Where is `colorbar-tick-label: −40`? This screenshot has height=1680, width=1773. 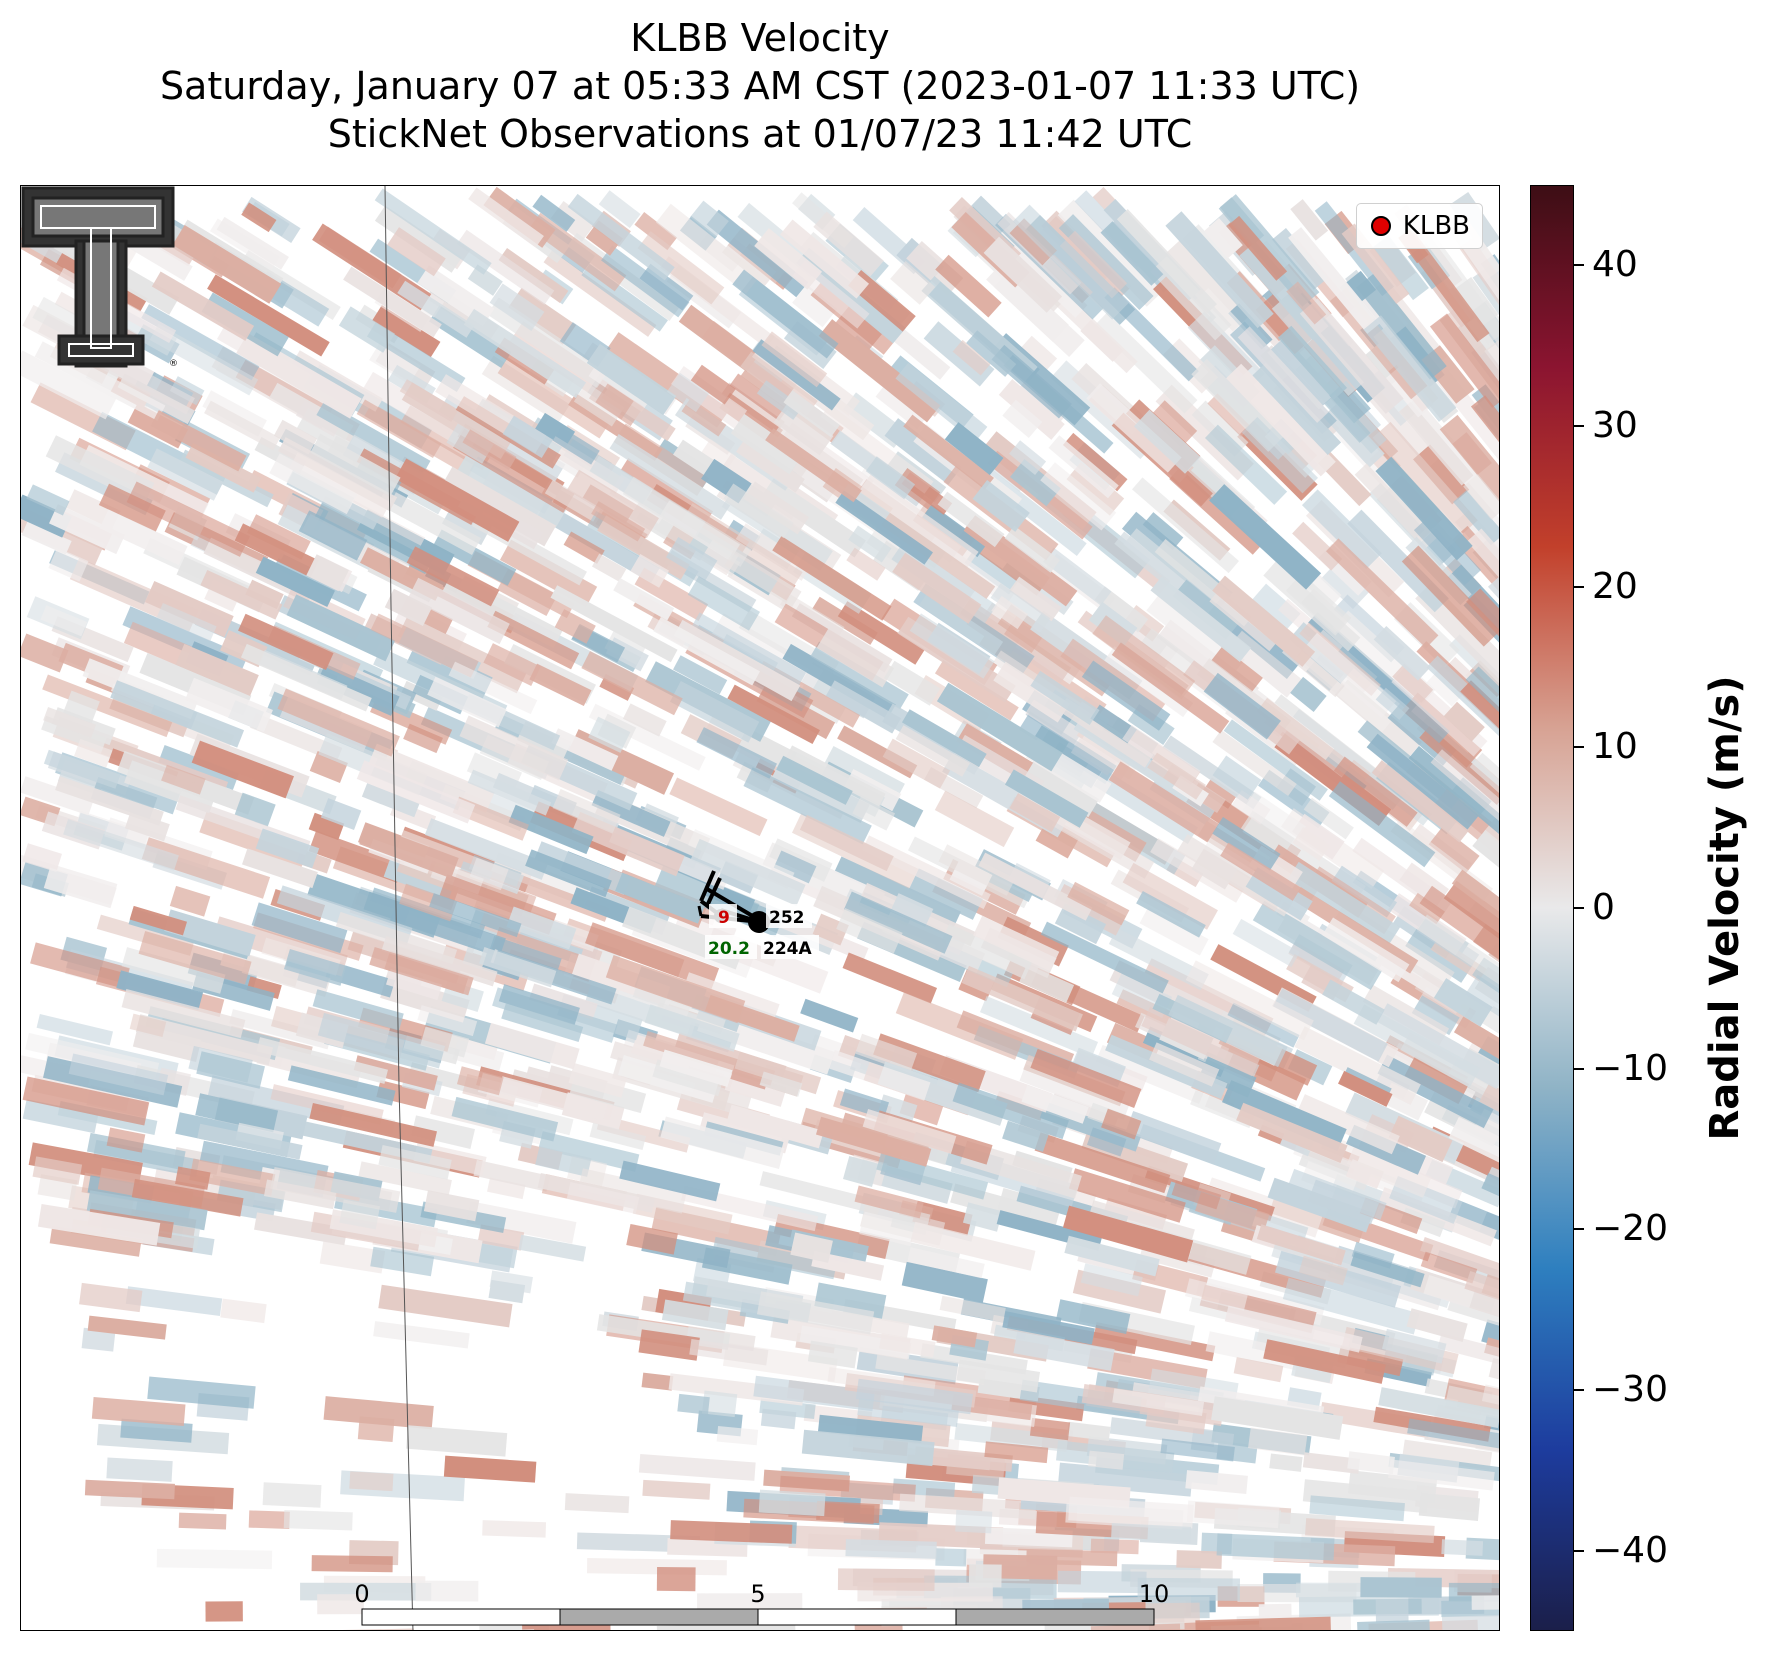 colorbar-tick-label: −40 is located at coordinates (1630, 1550).